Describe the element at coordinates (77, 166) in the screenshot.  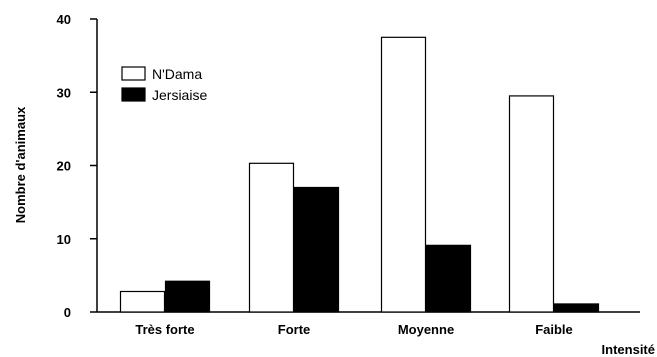
I see `y-axis: 0 10 20 30 40` at that location.